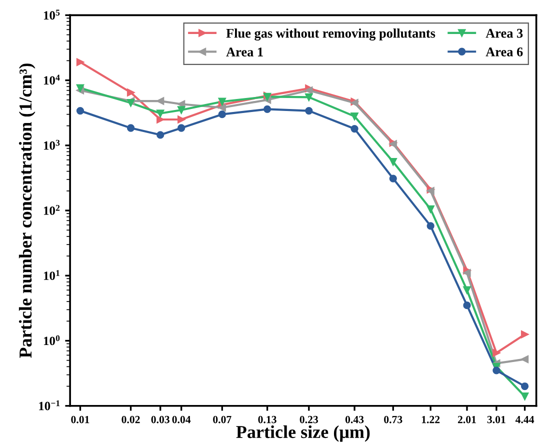  Describe the element at coordinates (496, 420) in the screenshot. I see `x-tick-label: 3.01` at that location.